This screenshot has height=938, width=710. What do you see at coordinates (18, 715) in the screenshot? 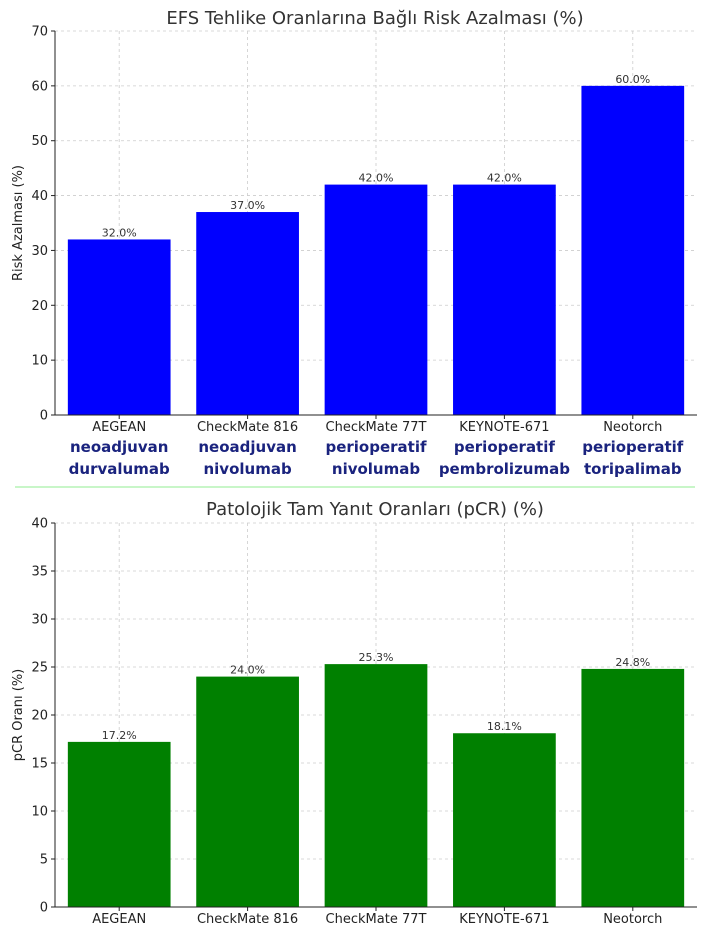
I see `pcr-y-axis-label: pCR Oranı (%)` at bounding box center [18, 715].